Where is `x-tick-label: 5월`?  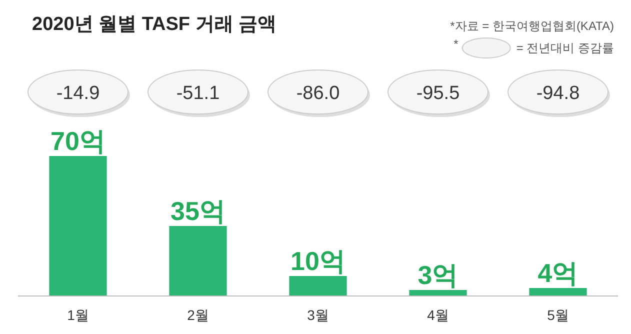
x-tick-label: 5월 is located at coordinates (558, 315).